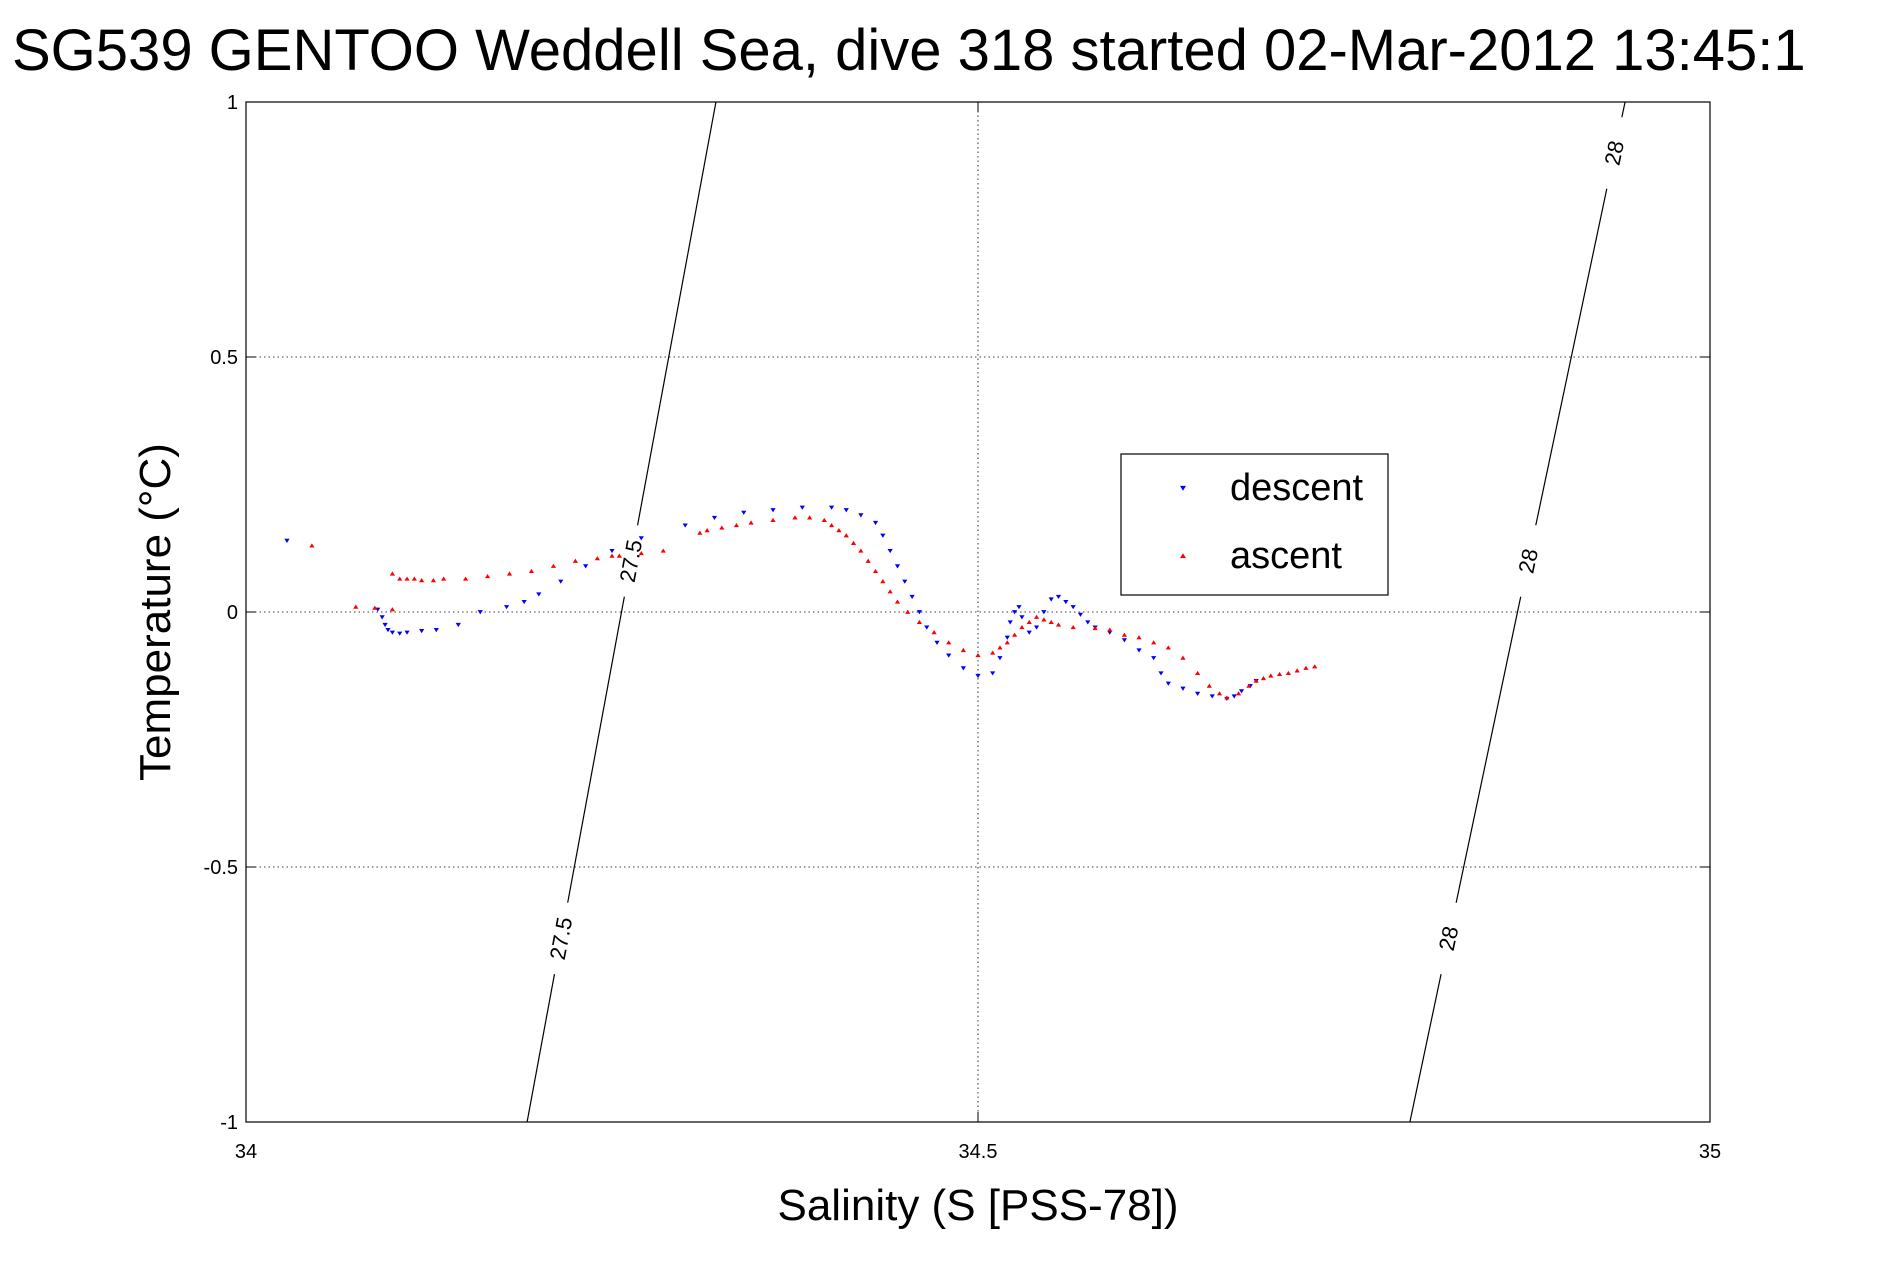 The width and height of the screenshot is (1891, 1262). What do you see at coordinates (1286, 556) in the screenshot?
I see `legend-label-ascent: ascent` at bounding box center [1286, 556].